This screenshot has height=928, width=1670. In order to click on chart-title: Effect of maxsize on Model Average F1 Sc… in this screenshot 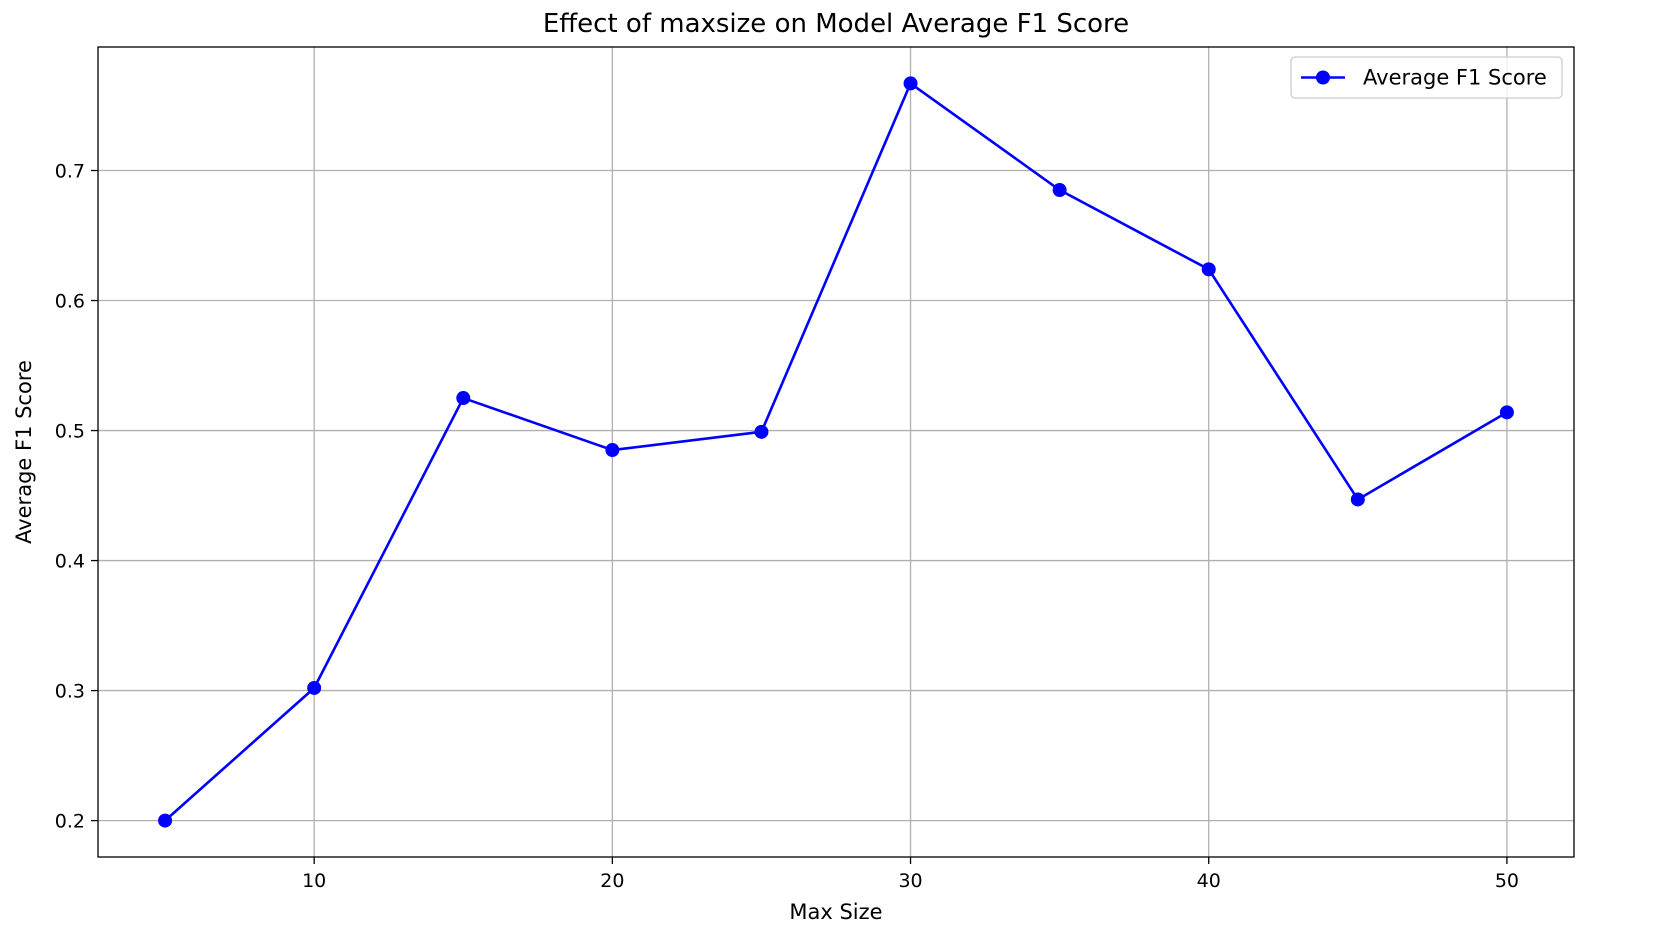, I will do `click(836, 24)`.